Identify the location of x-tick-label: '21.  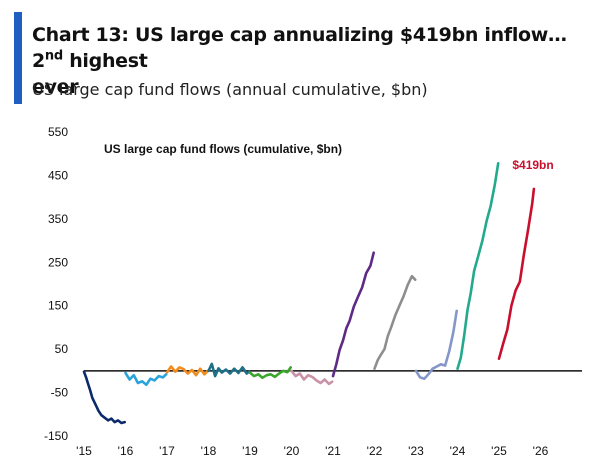
(333, 451).